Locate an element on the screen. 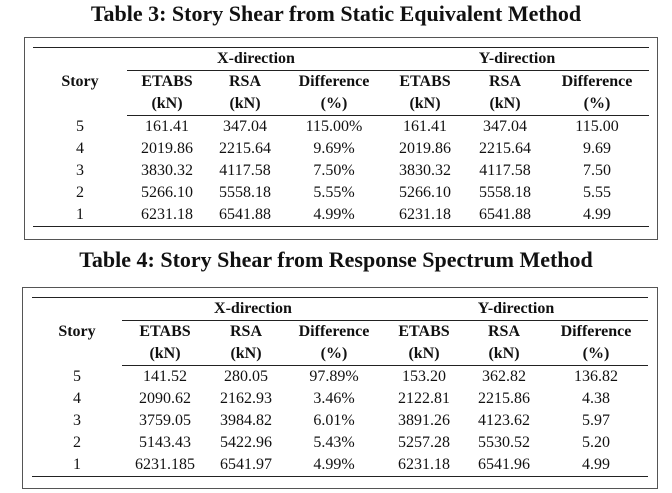 The height and width of the screenshot is (493, 672). table-cell: 153.20 is located at coordinates (424, 376).